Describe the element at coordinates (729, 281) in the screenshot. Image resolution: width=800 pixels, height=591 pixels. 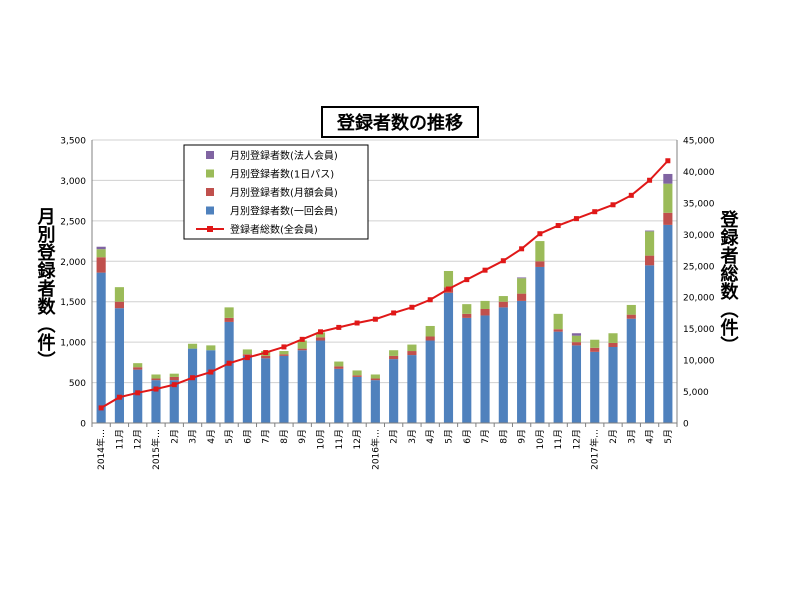
I see `y2-axis-title: 登録者総数（件）` at that location.